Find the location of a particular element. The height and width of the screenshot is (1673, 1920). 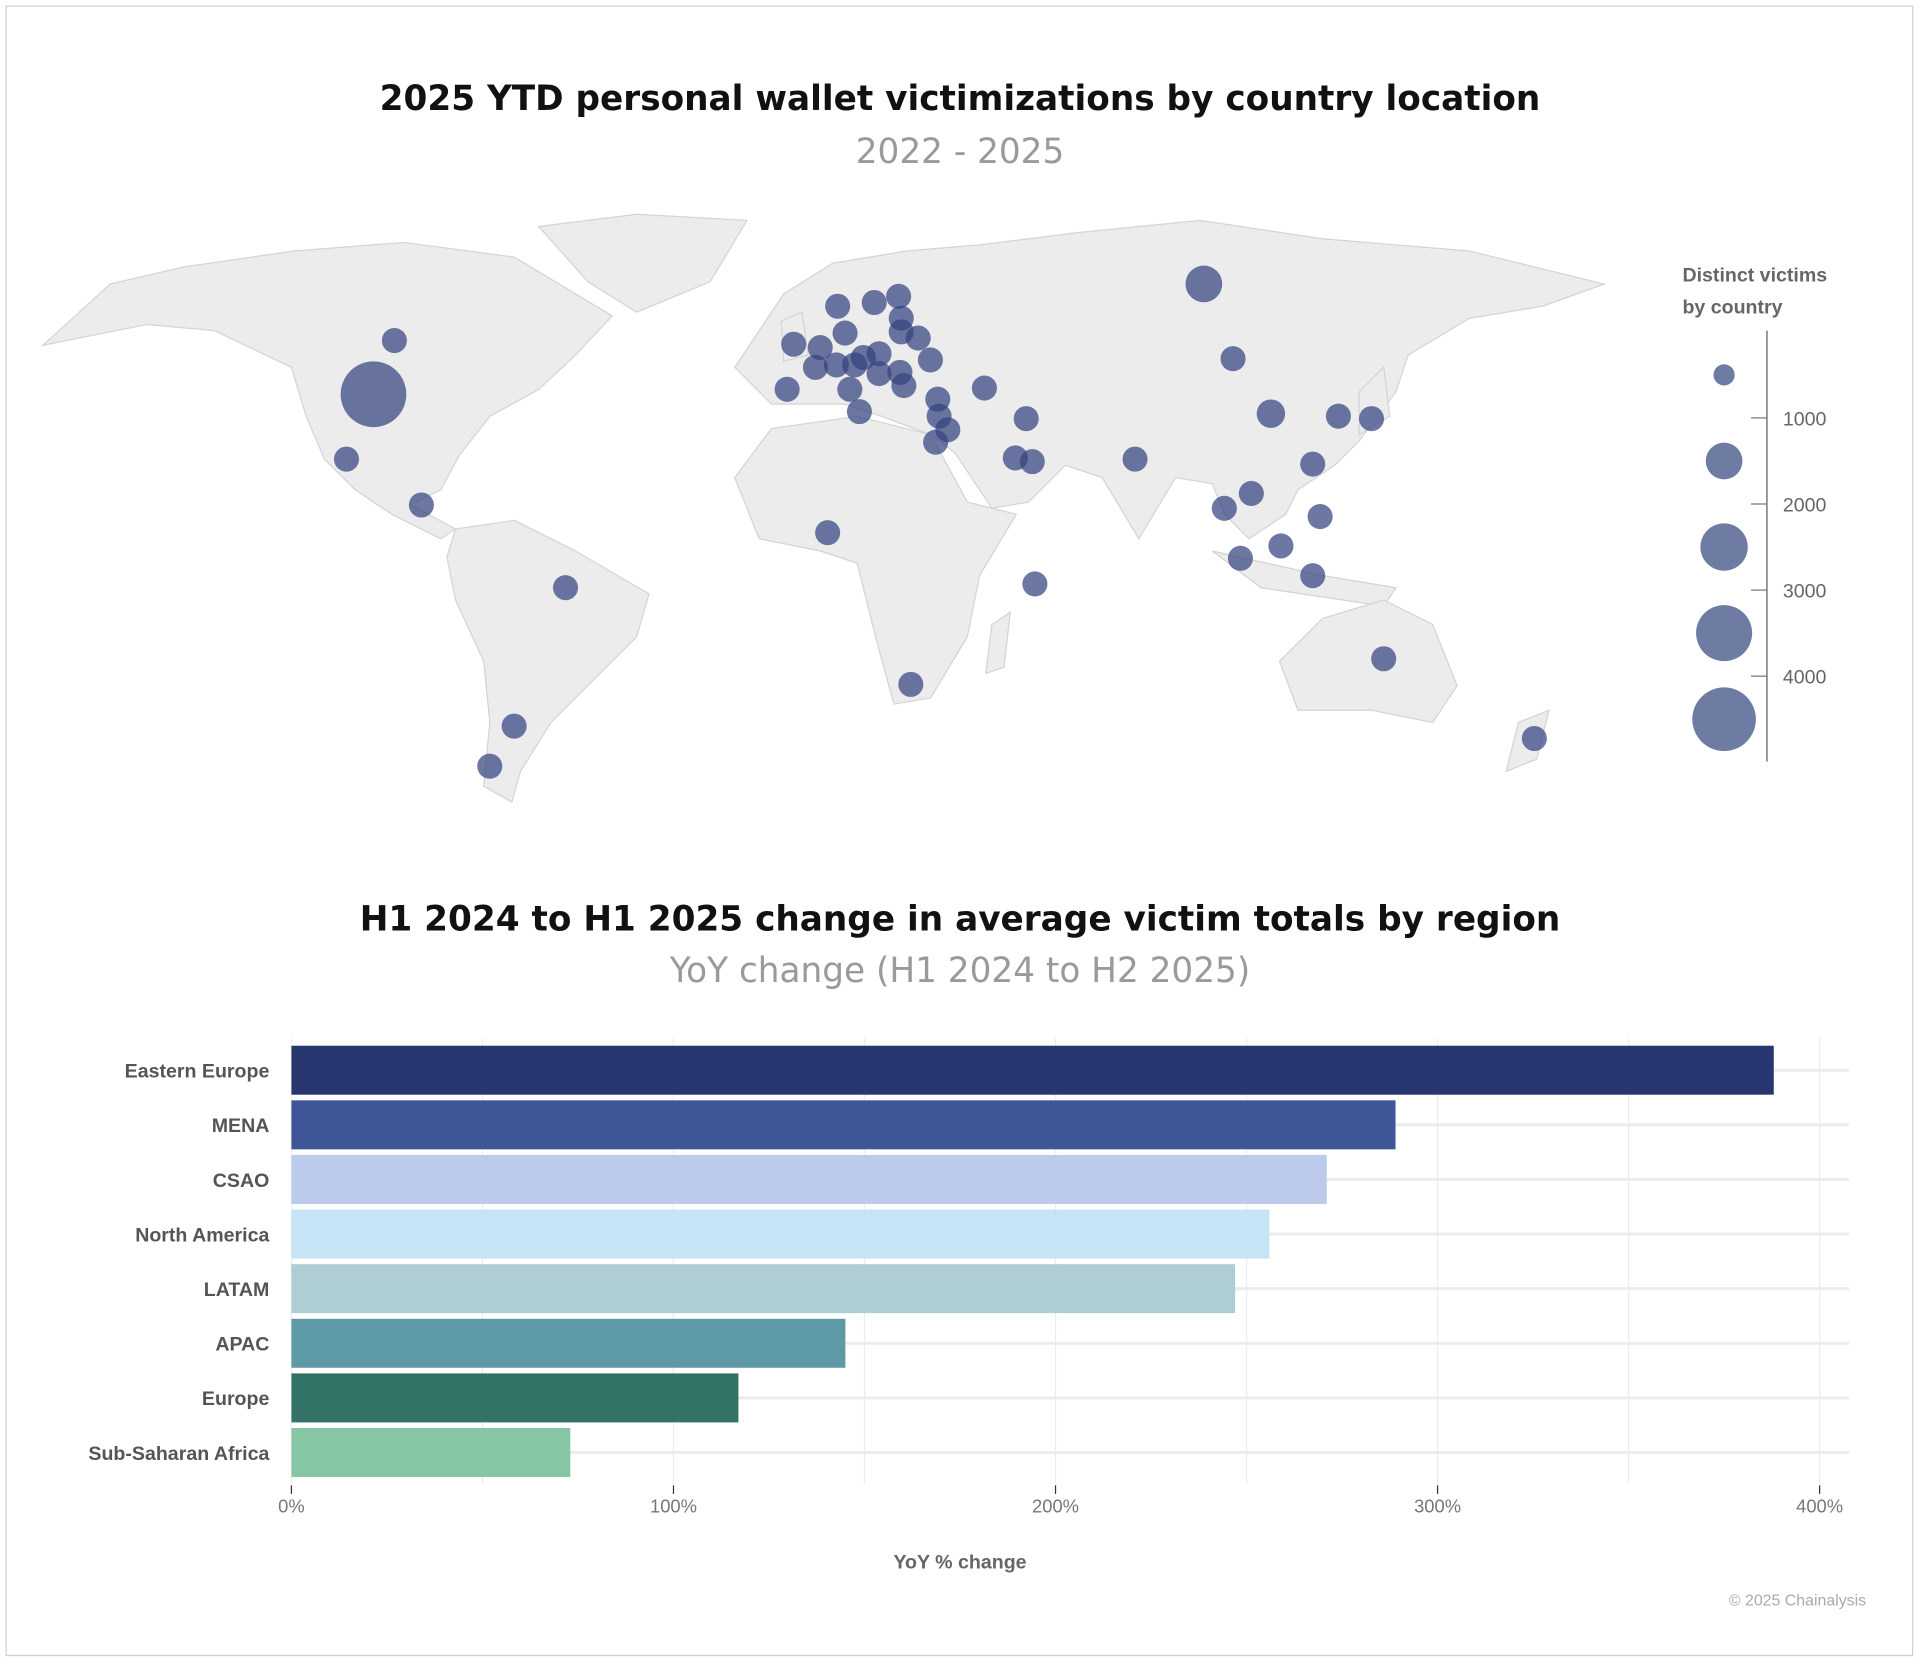

legend-tick-label: 2000 is located at coordinates (1805, 505).